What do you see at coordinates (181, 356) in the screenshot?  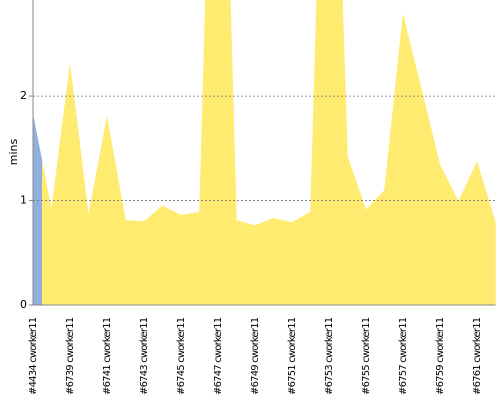 I see `x-tick-label: #6745 cworker11` at bounding box center [181, 356].